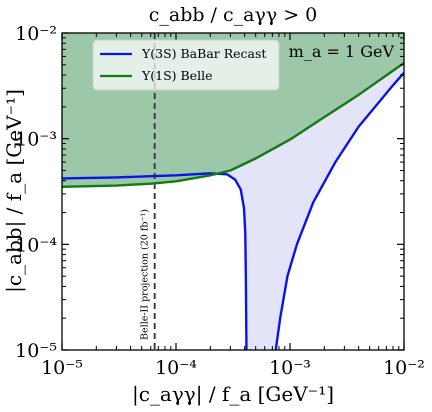 This screenshot has width=432, height=412. I want to click on y-tick-label: 10⁻⁵, so click(36, 351).